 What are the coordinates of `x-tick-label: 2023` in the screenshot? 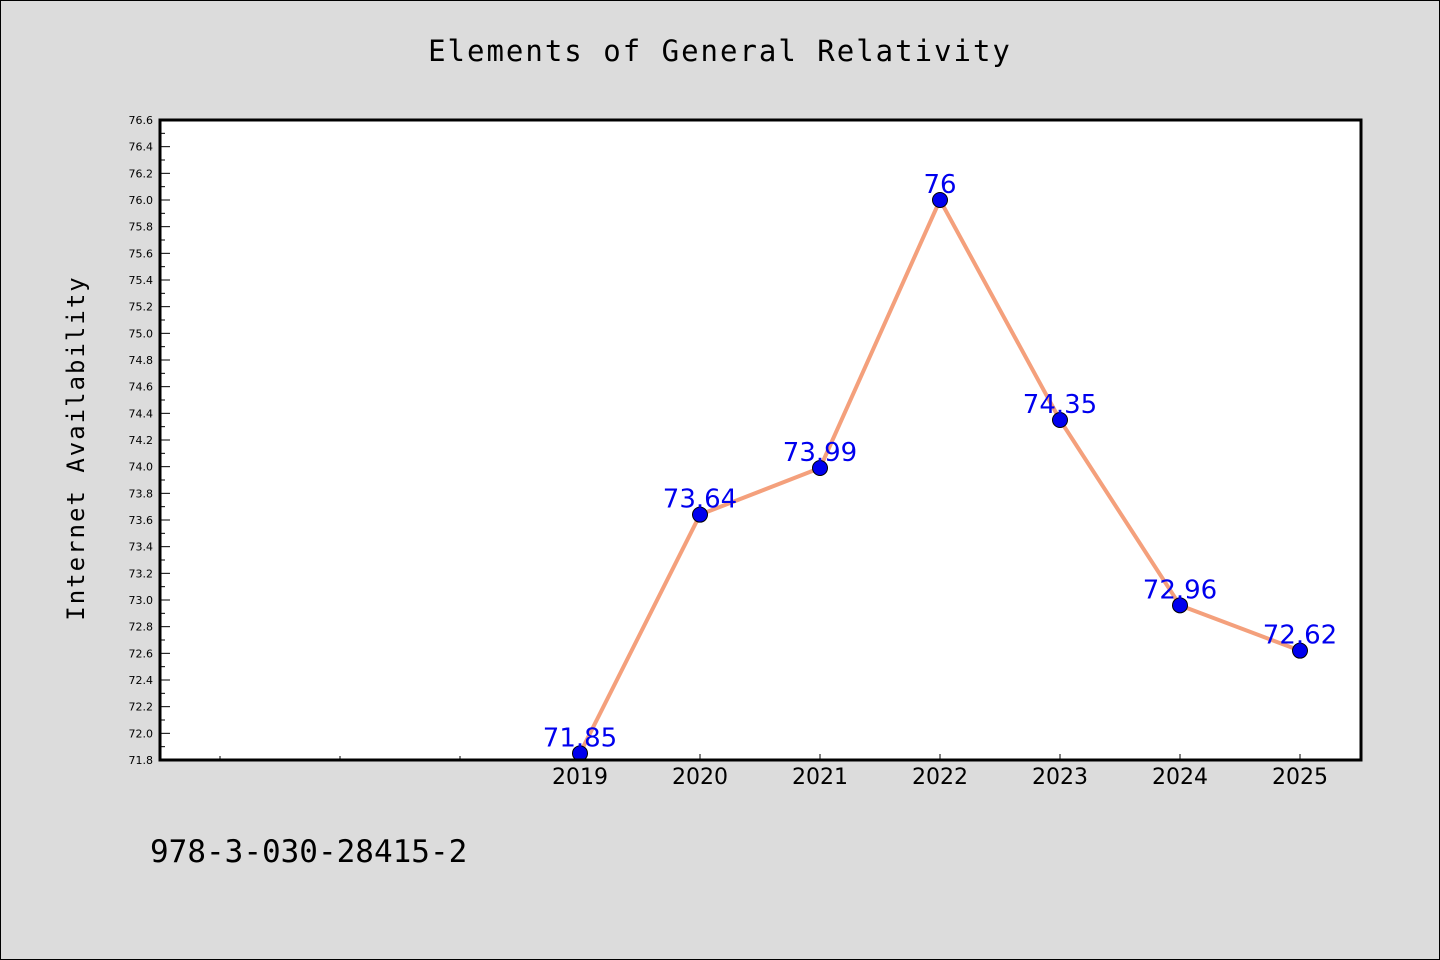 It's located at (1060, 777).